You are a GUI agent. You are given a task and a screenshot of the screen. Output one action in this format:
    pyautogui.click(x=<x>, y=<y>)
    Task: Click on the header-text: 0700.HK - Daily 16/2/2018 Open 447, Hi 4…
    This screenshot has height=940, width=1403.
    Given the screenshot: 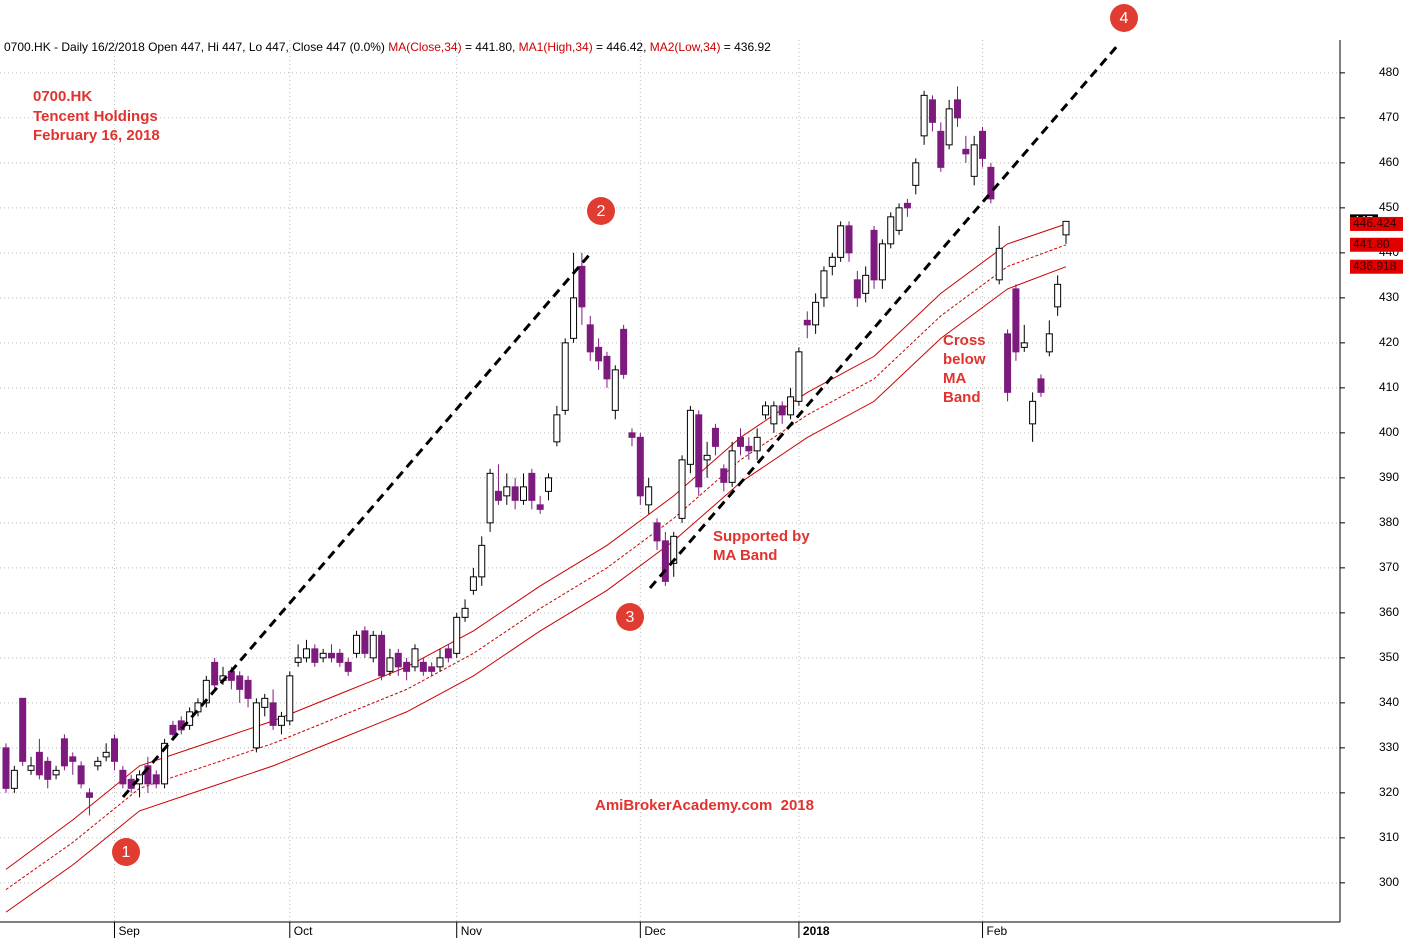 What is the action you would take?
    pyautogui.click(x=196, y=47)
    